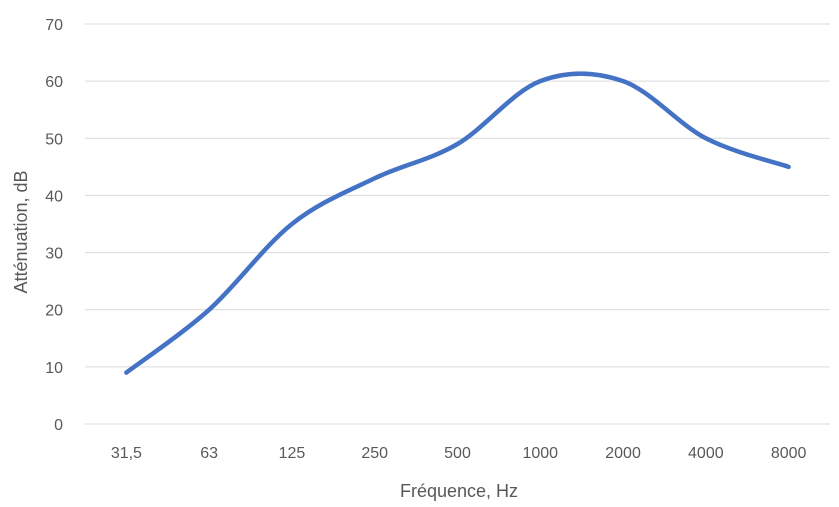  What do you see at coordinates (54, 254) in the screenshot?
I see `y-tick-label: 30` at bounding box center [54, 254].